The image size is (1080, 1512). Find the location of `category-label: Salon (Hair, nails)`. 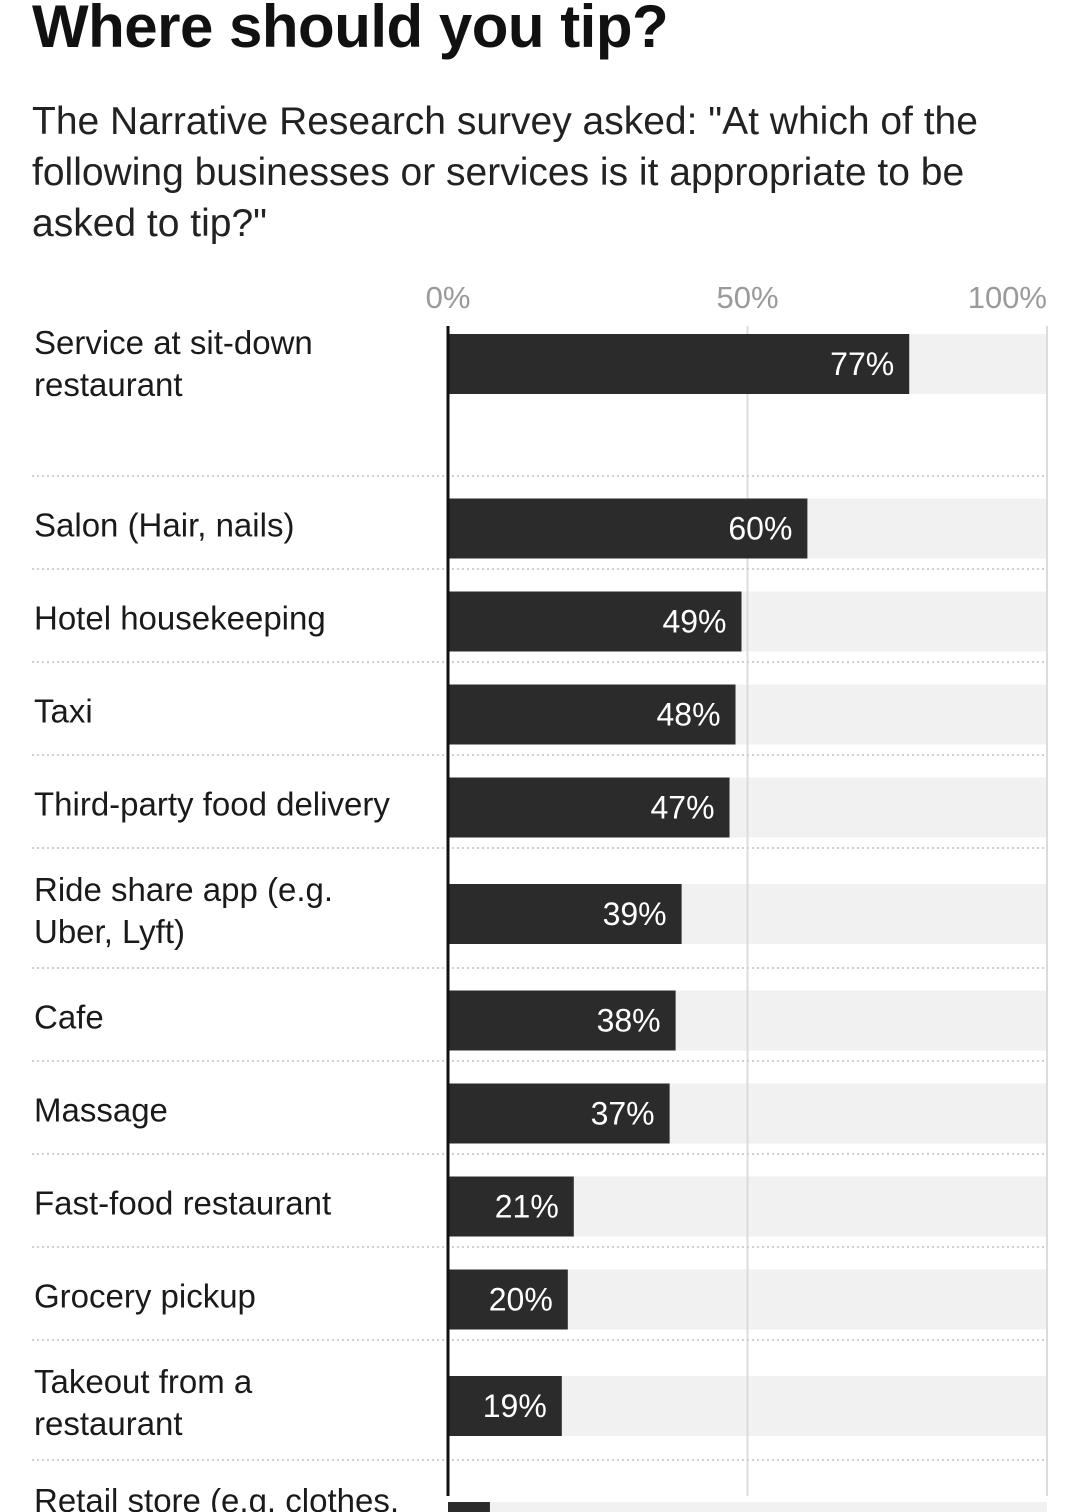

category-label: Salon (Hair, nails) is located at coordinates (164, 525).